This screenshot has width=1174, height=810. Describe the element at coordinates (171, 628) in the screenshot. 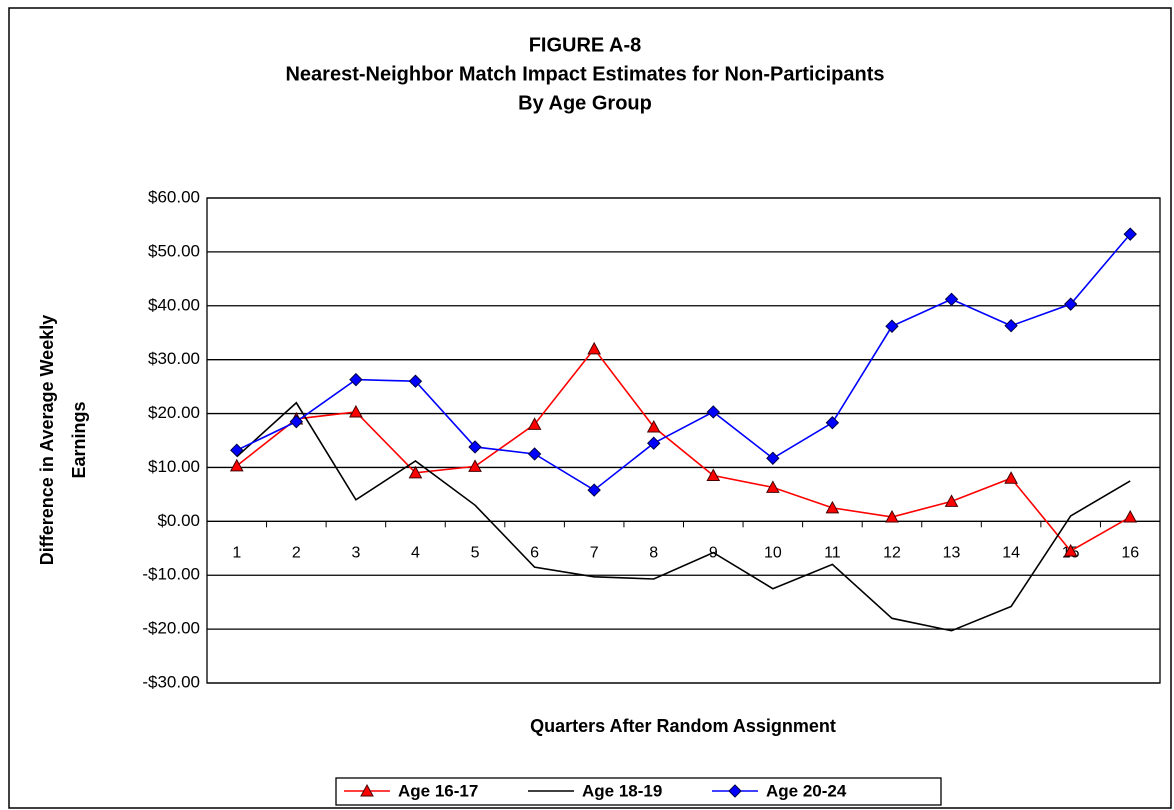

I see `y-tick-label: -$20.00` at that location.